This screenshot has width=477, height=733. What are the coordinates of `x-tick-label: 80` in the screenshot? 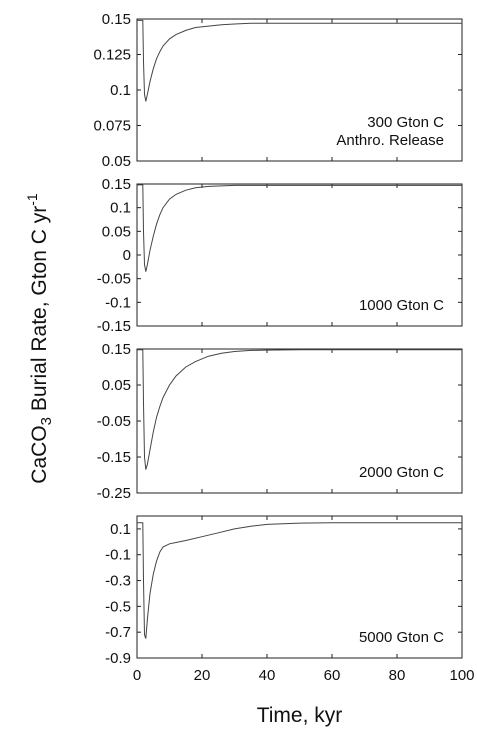 It's located at (397, 675).